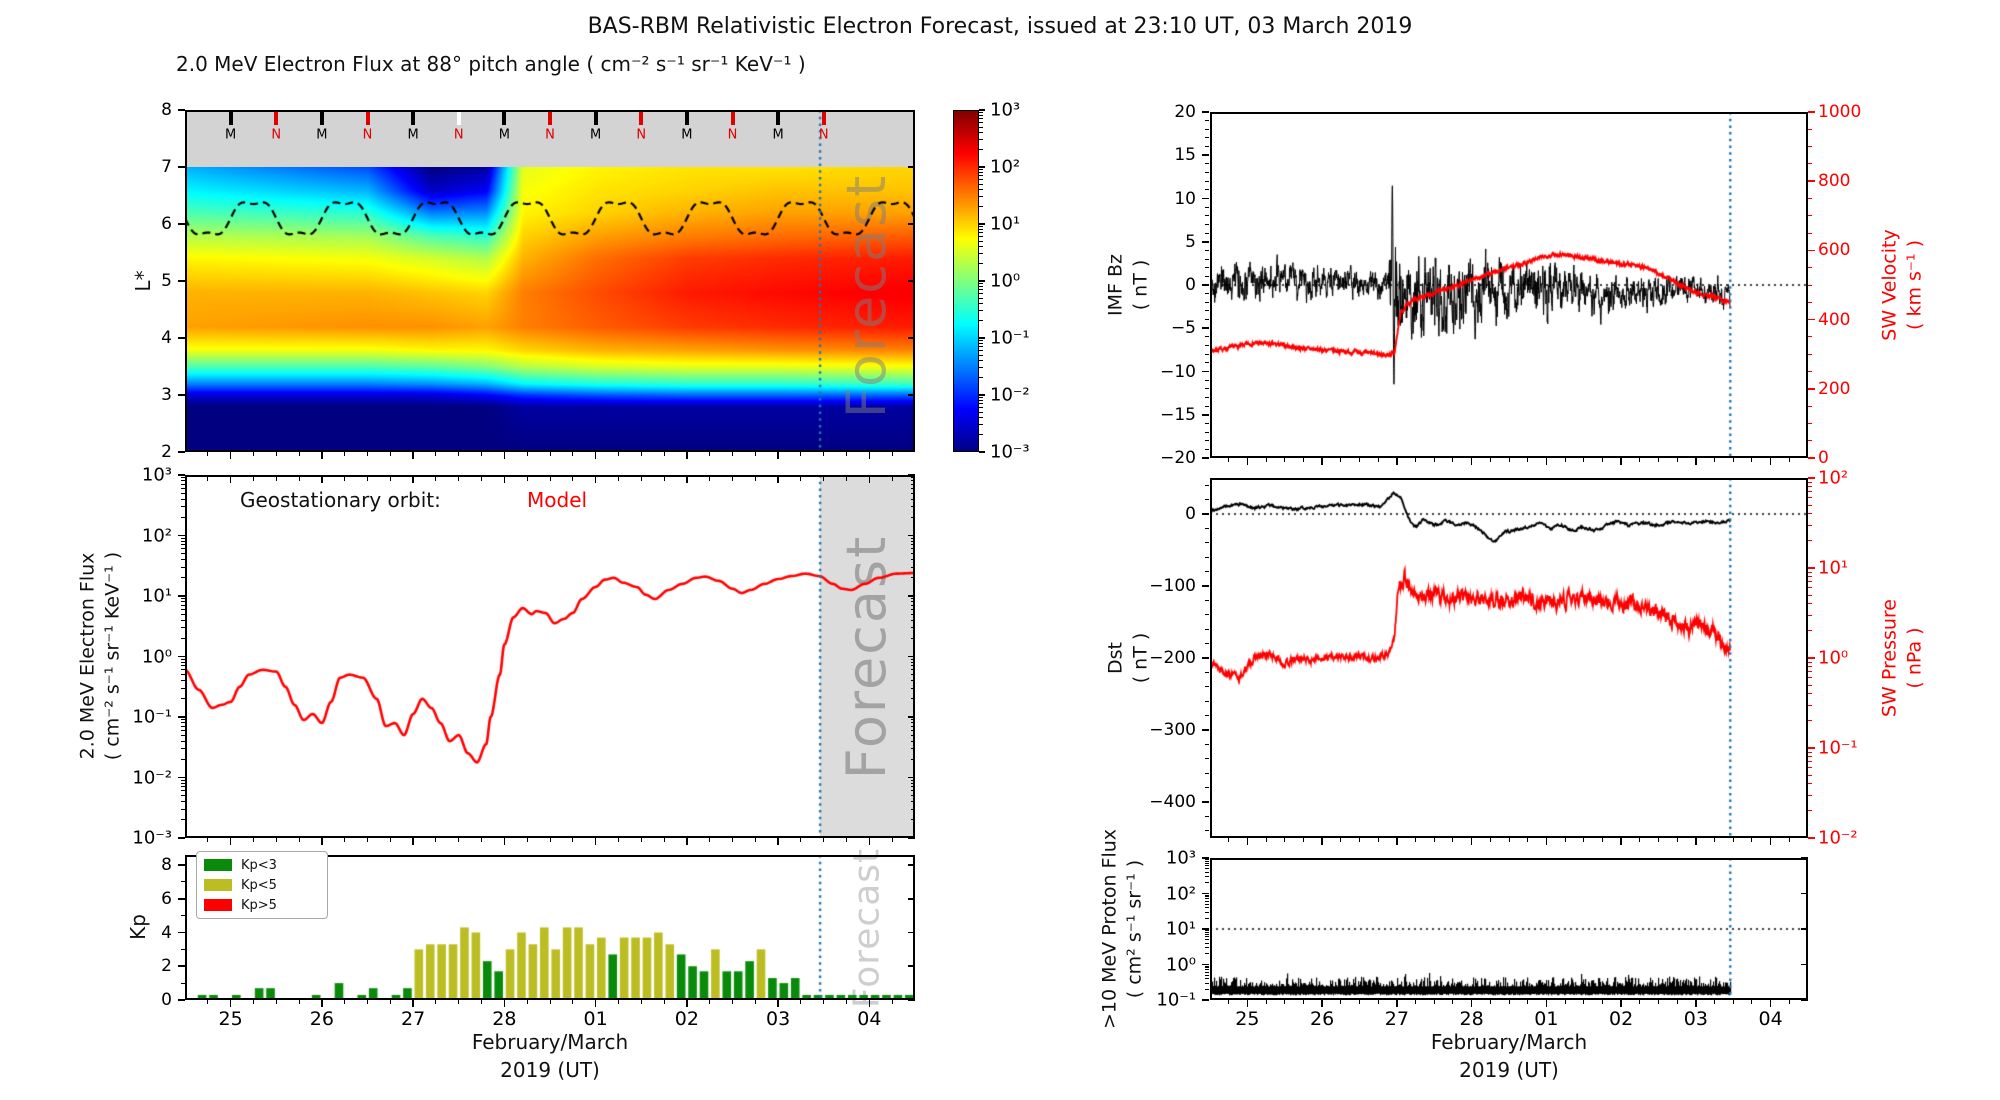 This screenshot has height=1100, width=2000. What do you see at coordinates (231, 135) in the screenshot?
I see `day-night-marker-label: M` at bounding box center [231, 135].